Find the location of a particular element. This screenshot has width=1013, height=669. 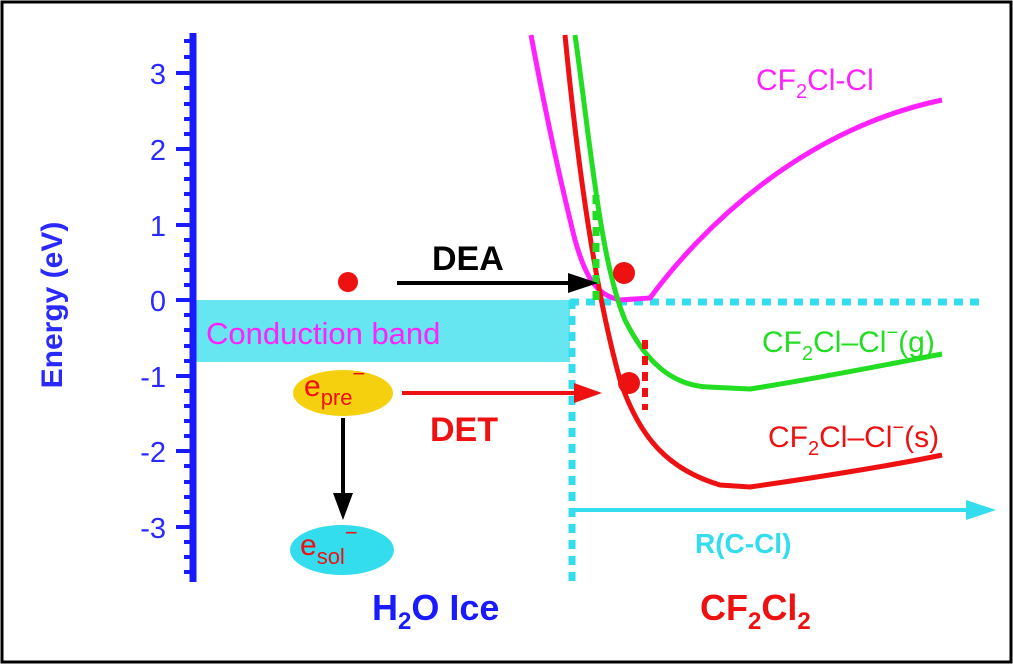

curve-solid-label: CF2Cl–Cl−(s) is located at coordinates (853, 438).